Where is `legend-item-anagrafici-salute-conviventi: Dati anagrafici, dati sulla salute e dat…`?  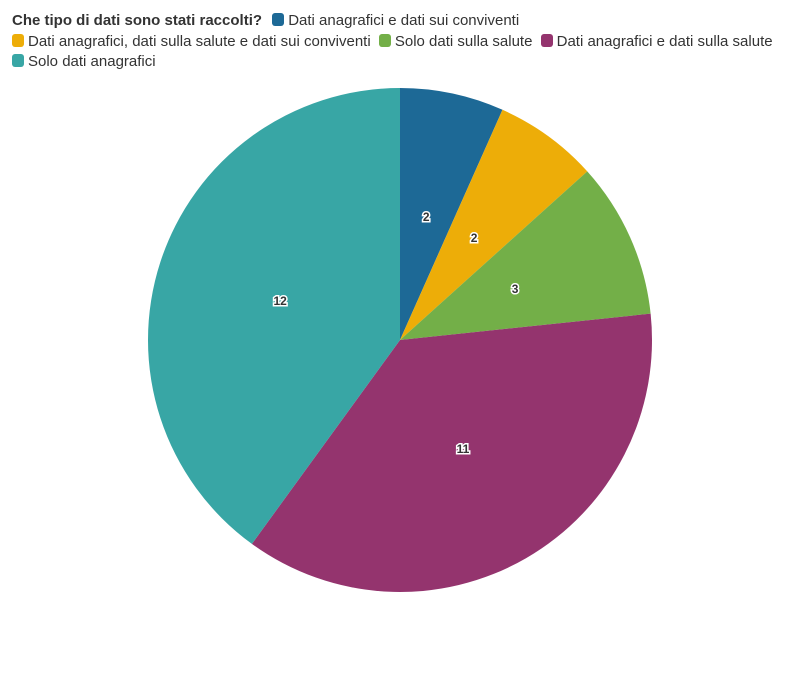 legend-item-anagrafici-salute-conviventi: Dati anagrafici, dati sulla salute e dat… is located at coordinates (191, 42).